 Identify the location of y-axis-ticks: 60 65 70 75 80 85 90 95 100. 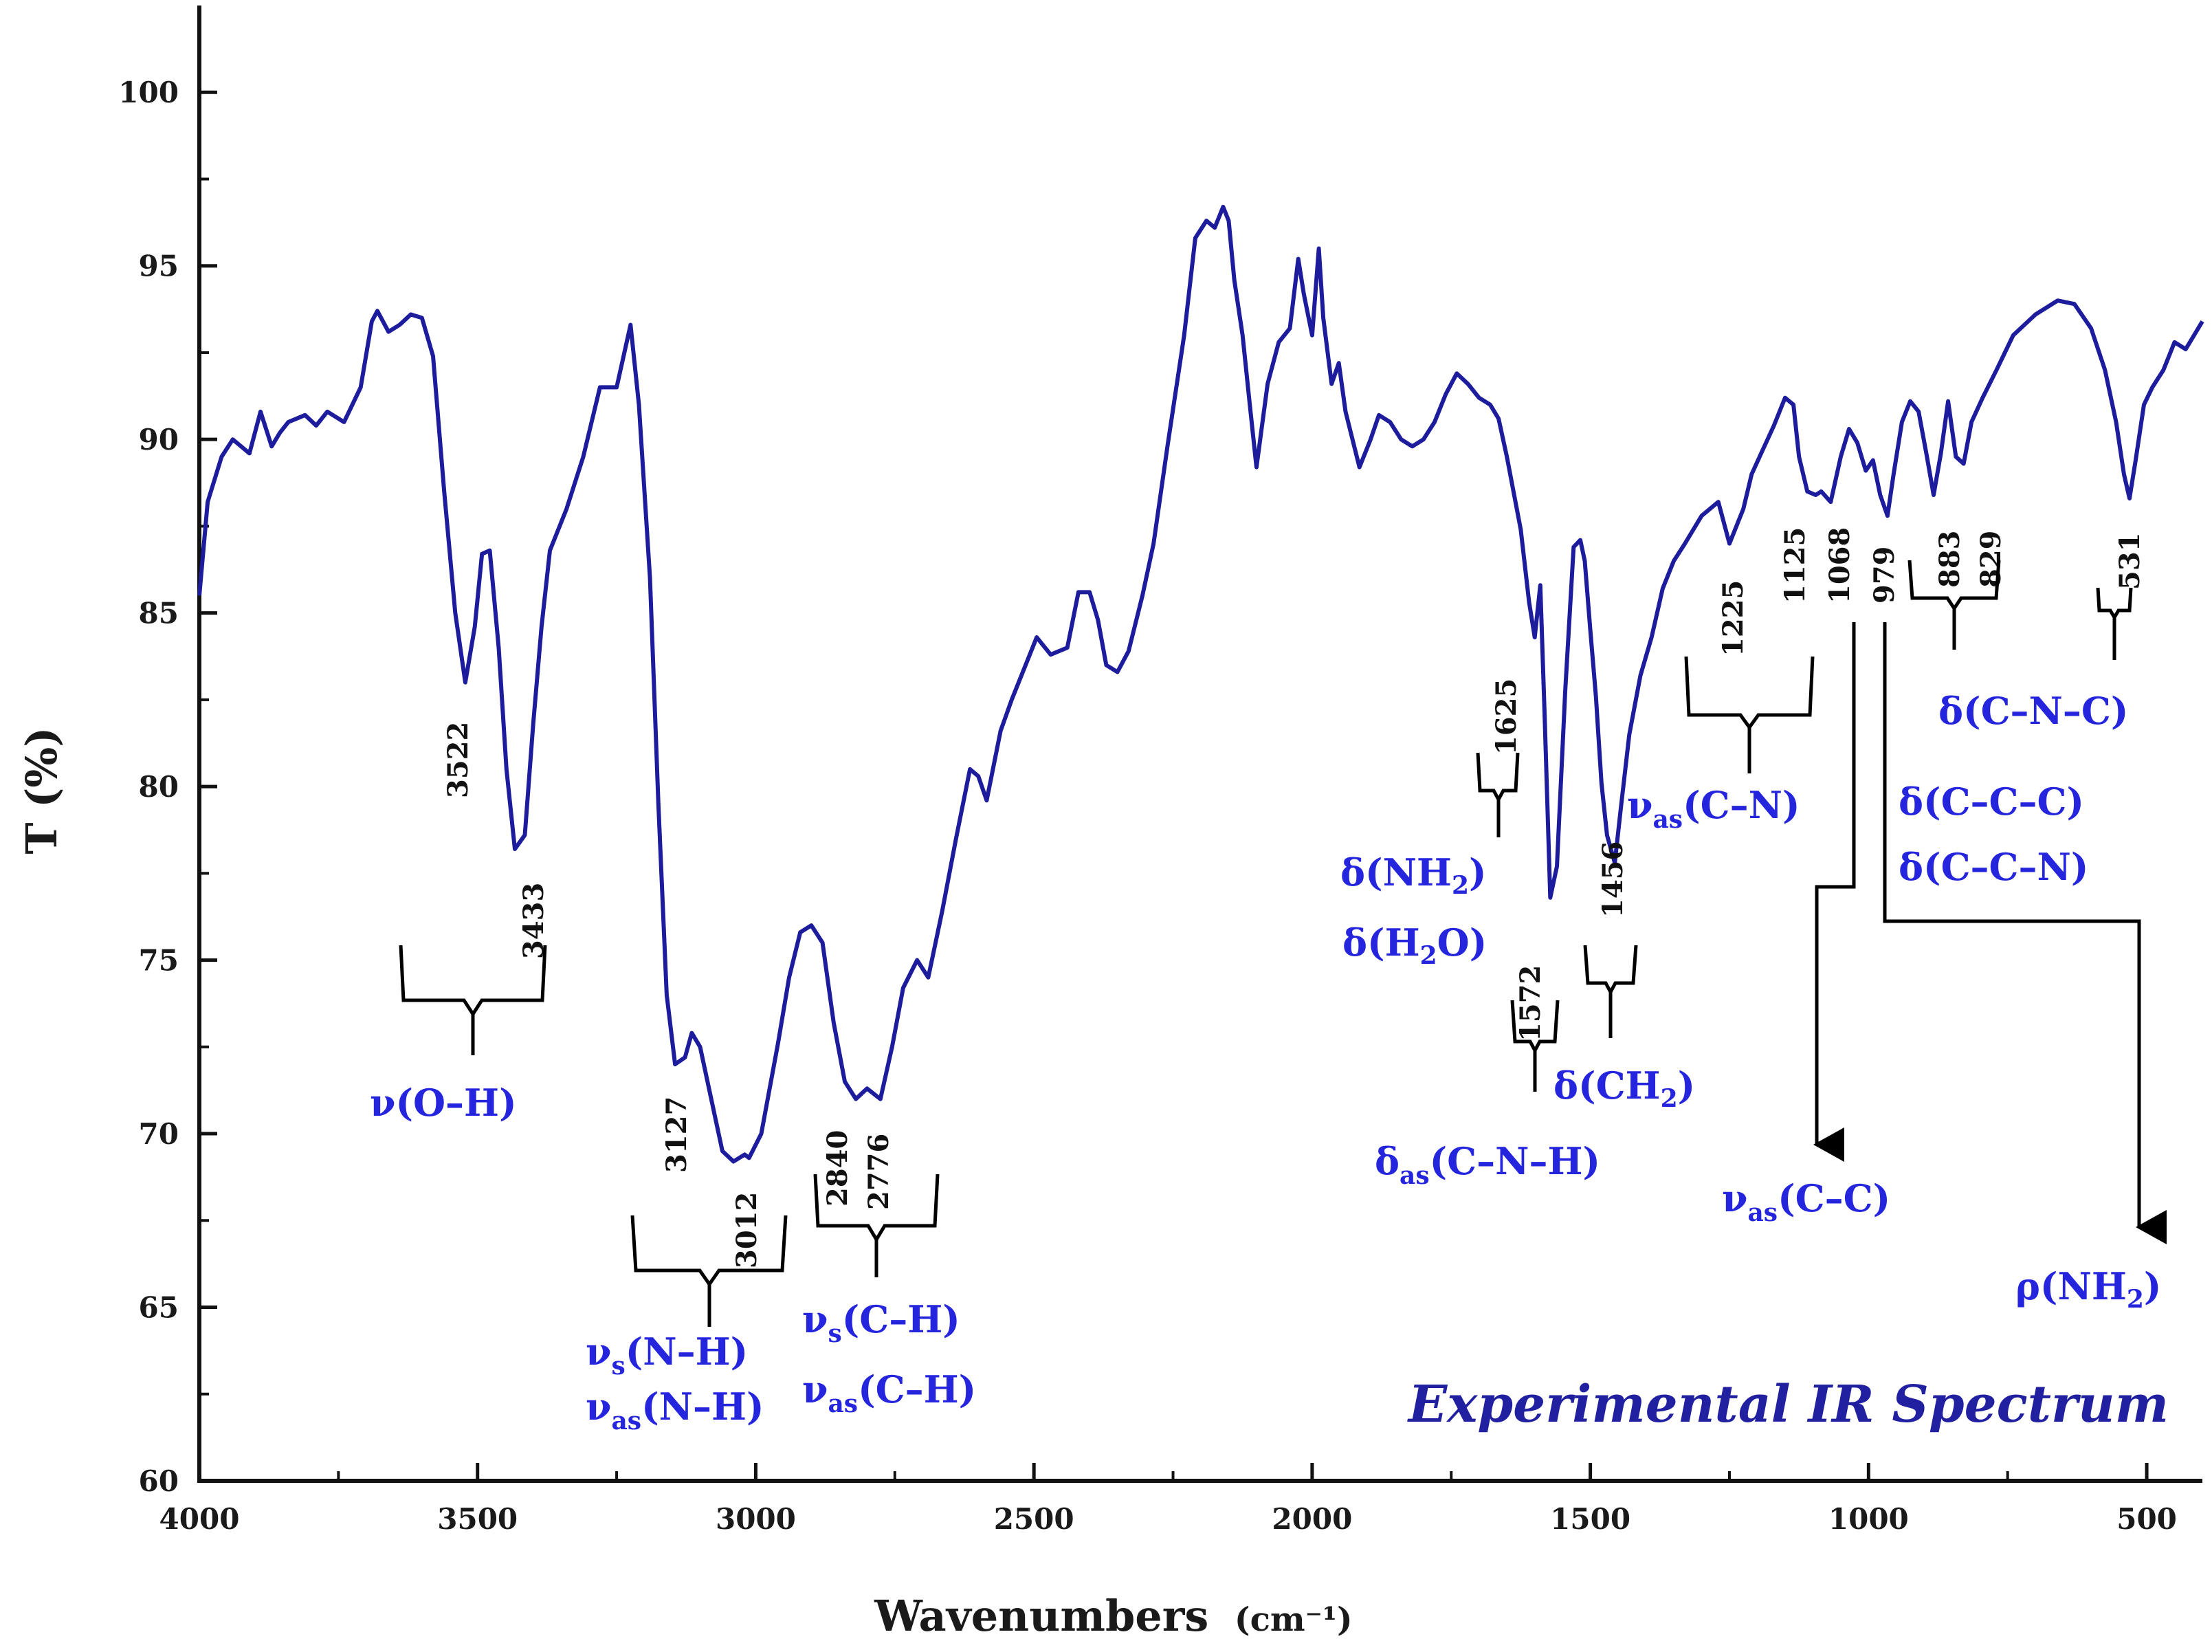
(167, 787).